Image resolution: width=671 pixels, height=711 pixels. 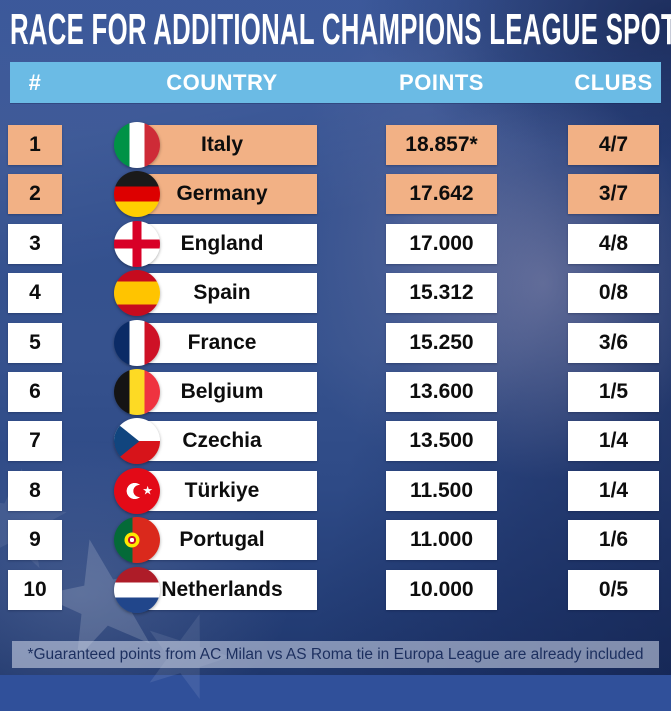 What do you see at coordinates (441, 293) in the screenshot?
I see `points-cell: 15.312` at bounding box center [441, 293].